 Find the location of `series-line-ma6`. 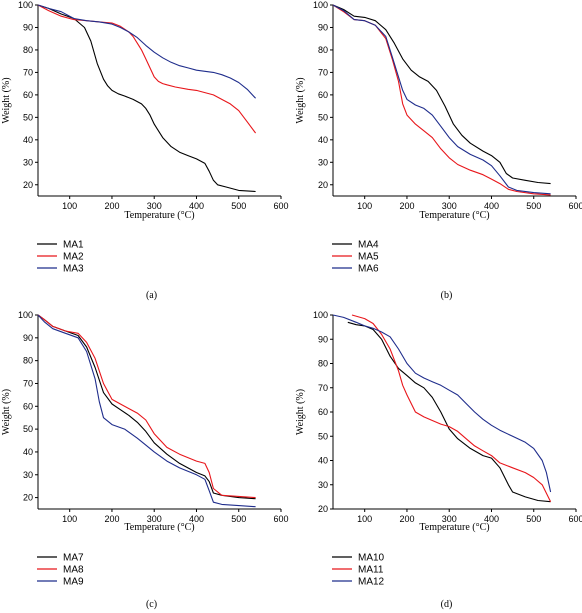

series-line-ma6 is located at coordinates (441, 99).